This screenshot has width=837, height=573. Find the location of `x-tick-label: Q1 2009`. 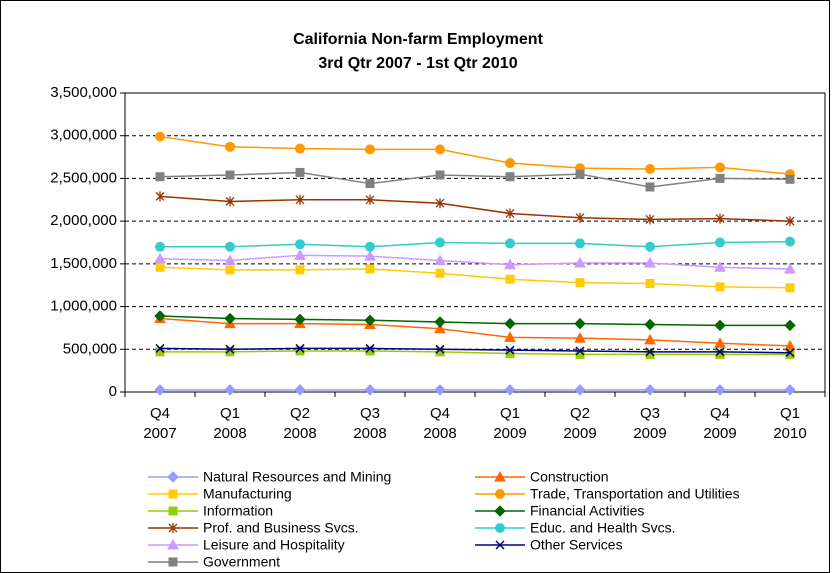

x-tick-label: Q1 2009 is located at coordinates (510, 423).